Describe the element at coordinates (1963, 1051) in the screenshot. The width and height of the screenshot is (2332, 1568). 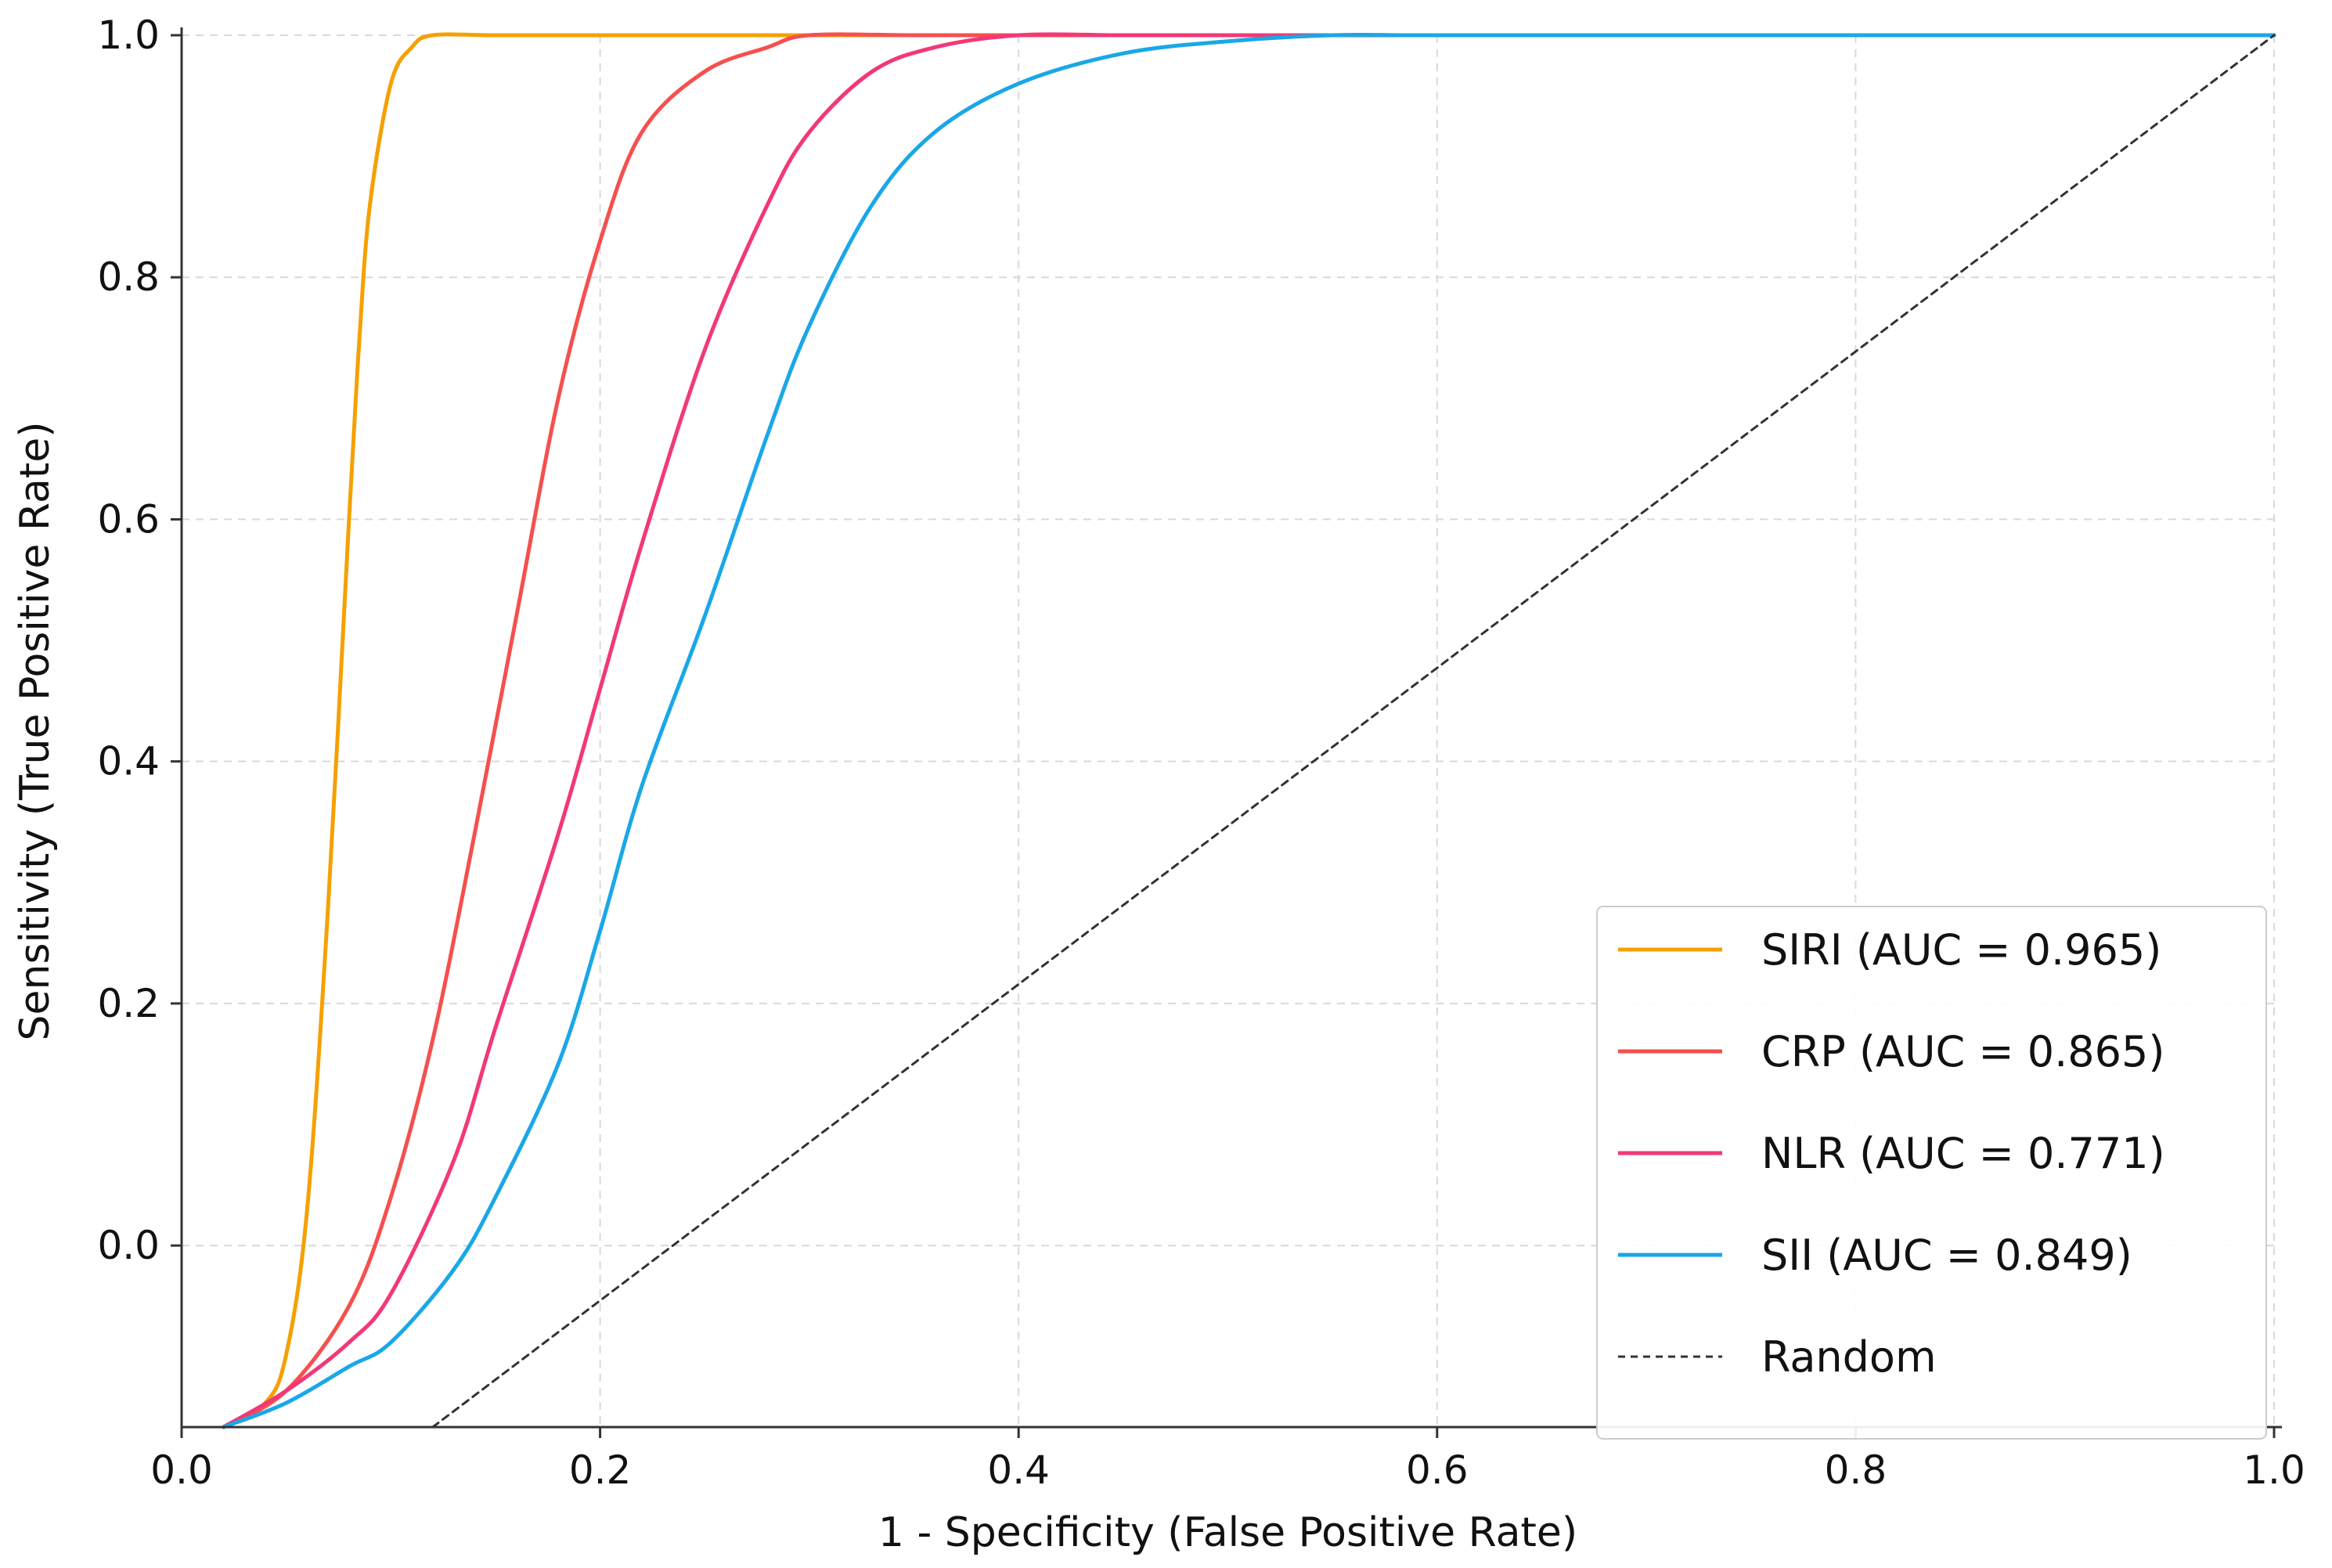
I see `legend-label-crp: CRP (AUC = 0.865)` at that location.